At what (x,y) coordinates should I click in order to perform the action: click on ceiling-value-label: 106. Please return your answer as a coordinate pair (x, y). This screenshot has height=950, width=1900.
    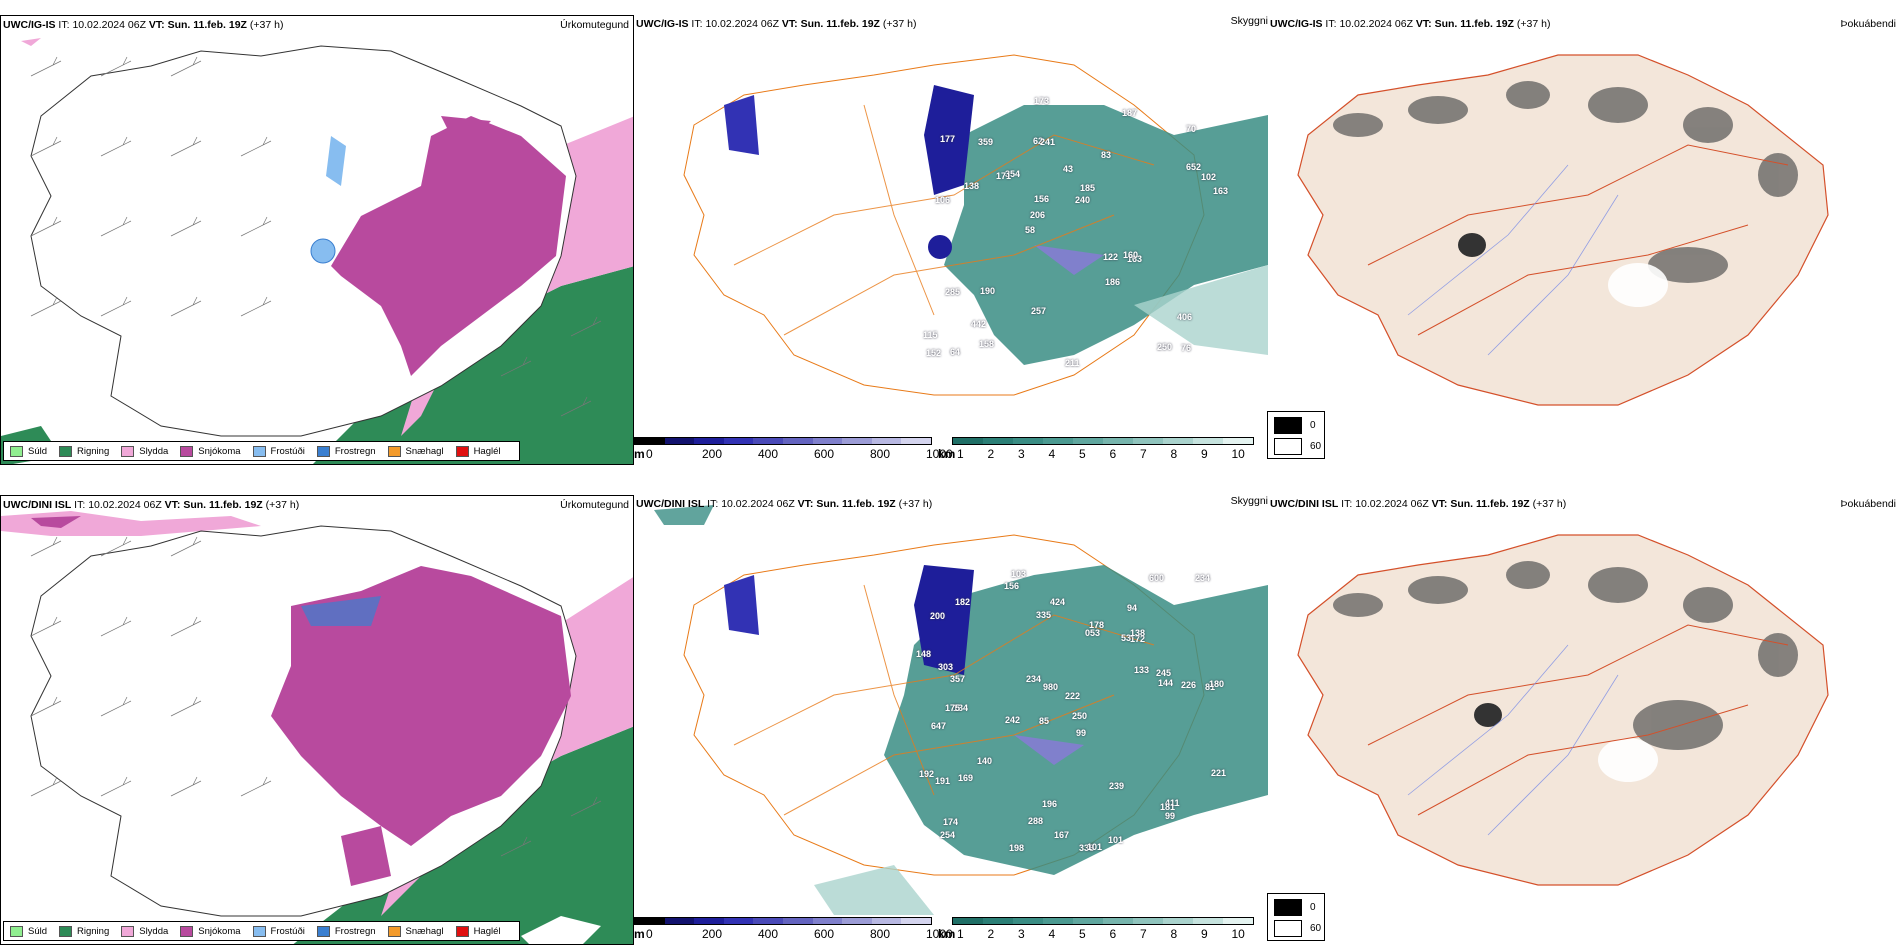
    Looking at the image, I should click on (943, 200).